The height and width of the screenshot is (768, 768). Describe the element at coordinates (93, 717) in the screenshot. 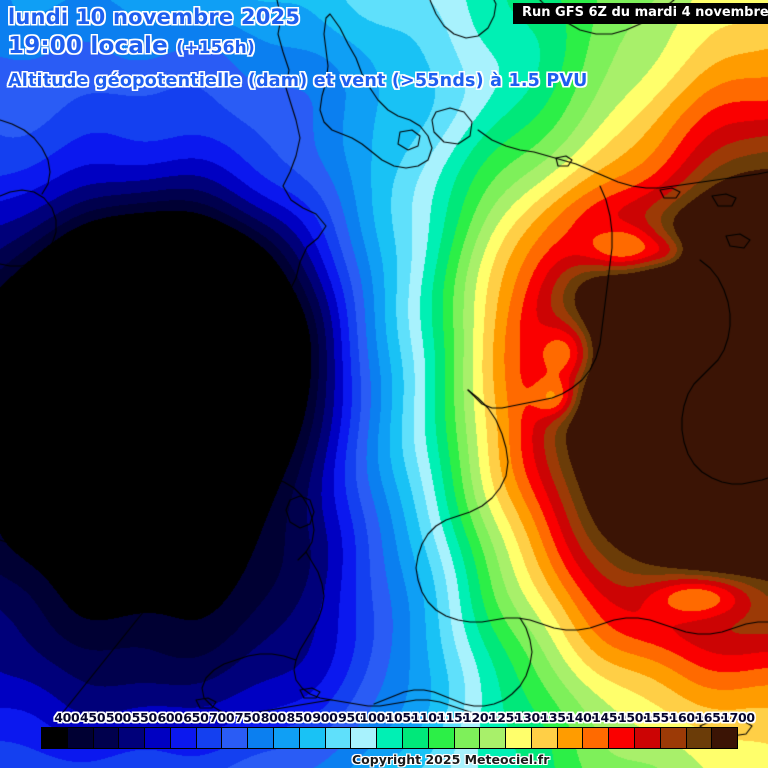

I see `colorbar-tick-label: 450` at that location.